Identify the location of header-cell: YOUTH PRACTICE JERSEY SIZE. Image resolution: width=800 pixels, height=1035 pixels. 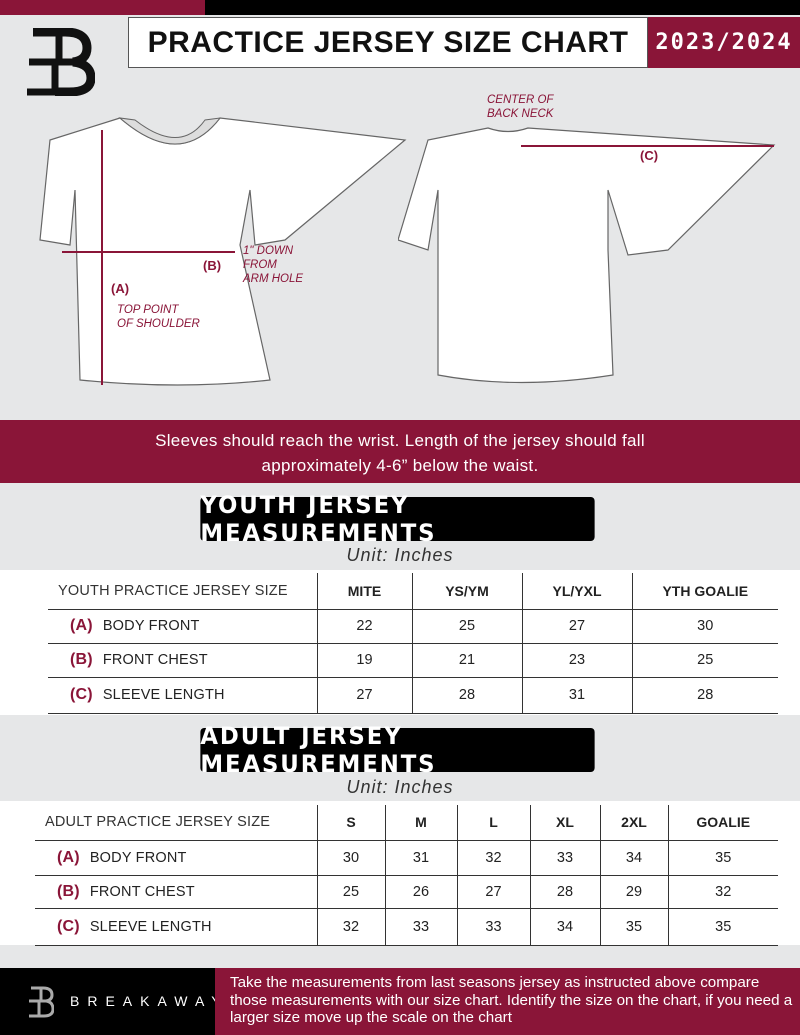
(182, 591).